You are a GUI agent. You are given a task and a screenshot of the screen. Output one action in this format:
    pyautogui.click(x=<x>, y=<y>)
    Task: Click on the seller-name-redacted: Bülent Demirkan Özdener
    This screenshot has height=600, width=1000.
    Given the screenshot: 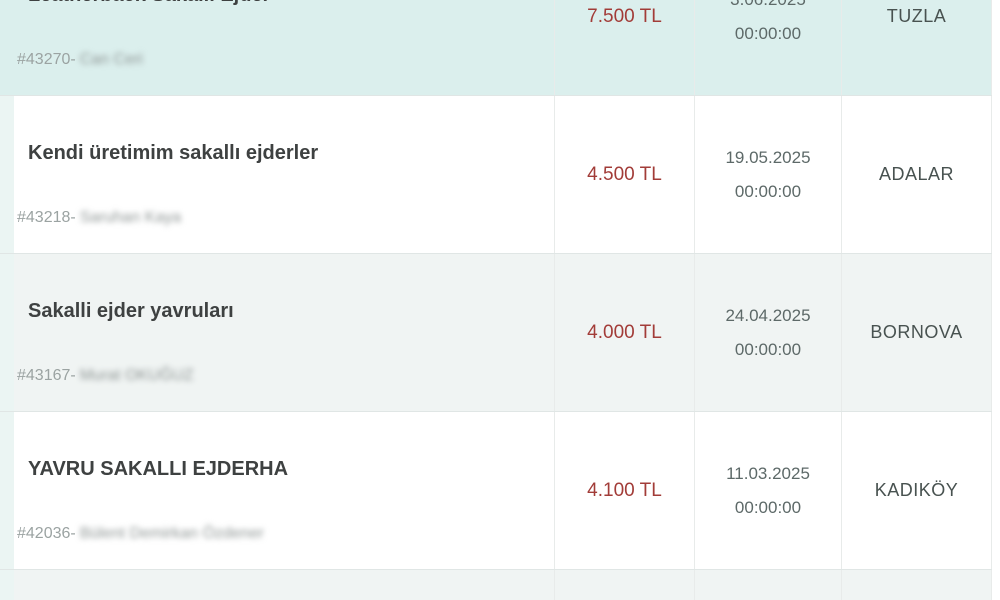 What is the action you would take?
    pyautogui.click(x=171, y=533)
    